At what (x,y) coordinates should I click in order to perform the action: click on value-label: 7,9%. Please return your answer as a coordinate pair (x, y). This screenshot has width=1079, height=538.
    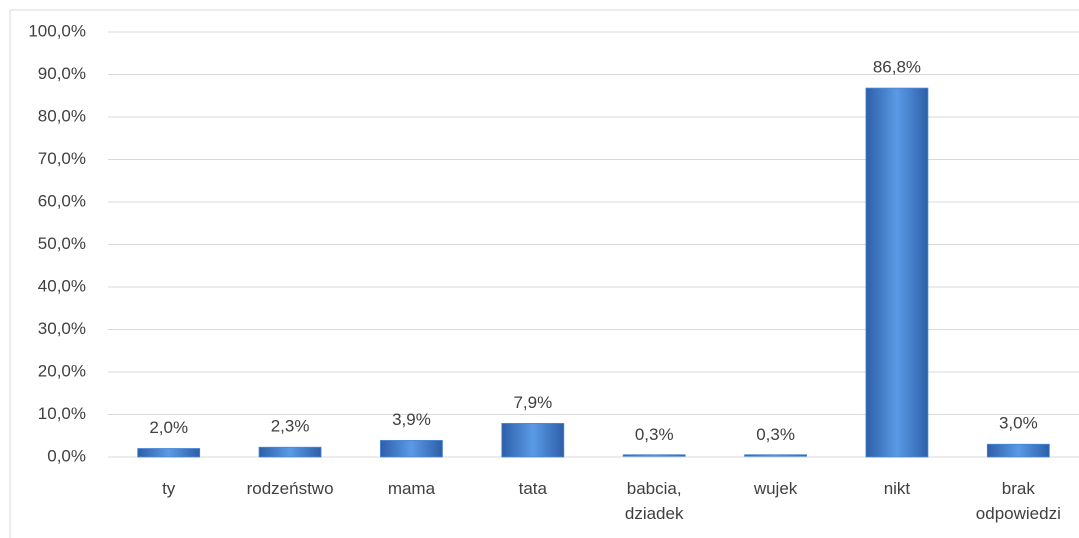
    Looking at the image, I should click on (532, 402).